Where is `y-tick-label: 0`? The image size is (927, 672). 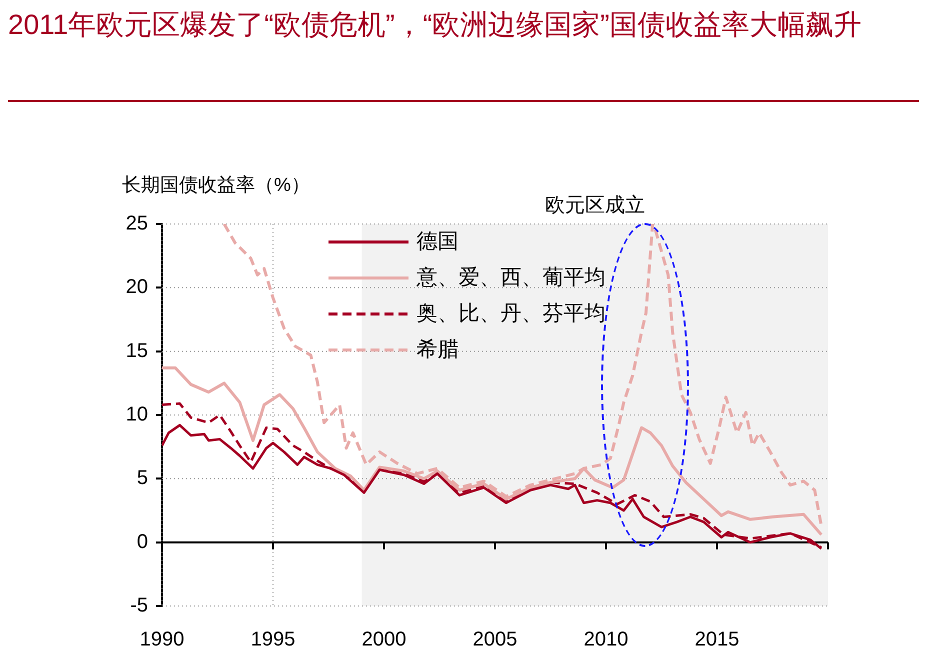 y-tick-label: 0 is located at coordinates (142, 541).